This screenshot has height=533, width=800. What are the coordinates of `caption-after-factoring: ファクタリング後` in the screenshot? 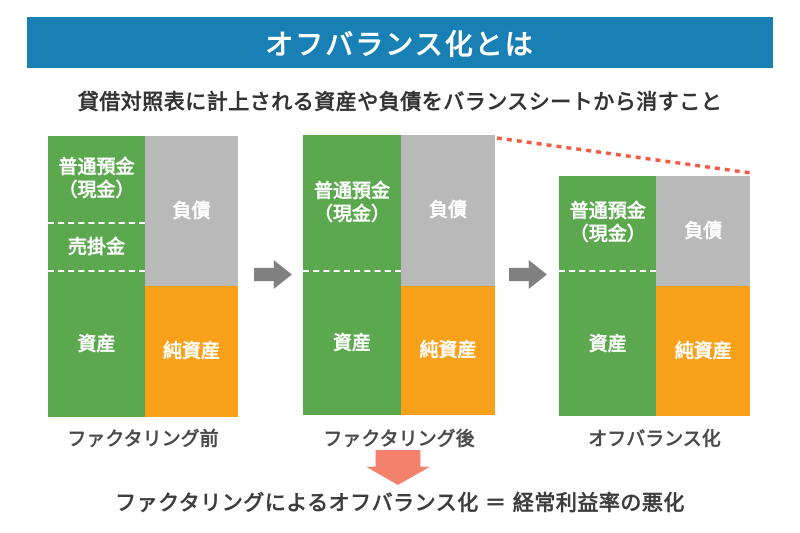 It's located at (399, 439).